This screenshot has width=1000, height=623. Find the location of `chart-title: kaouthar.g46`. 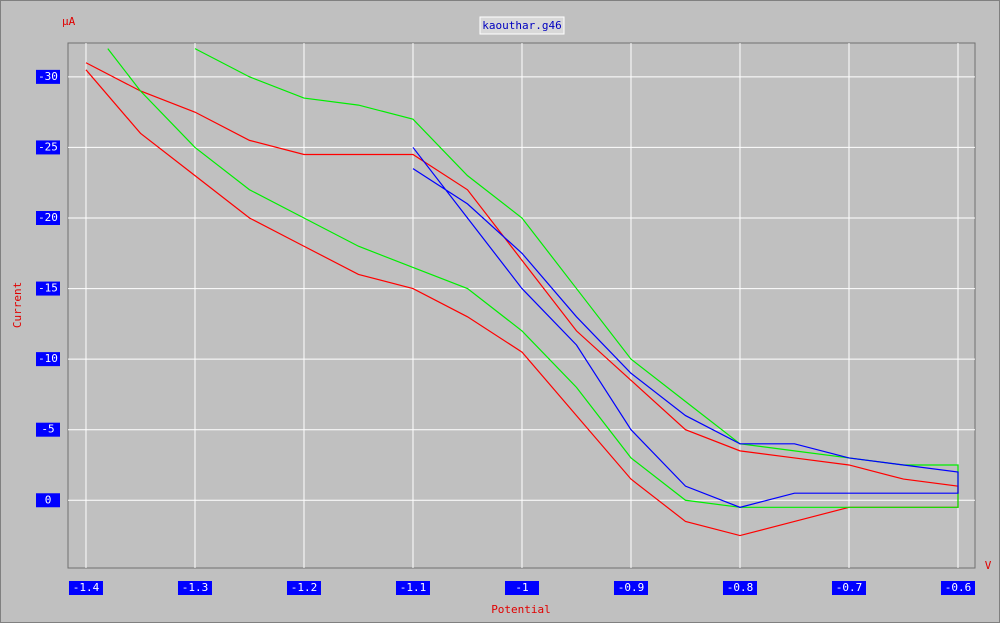

chart-title: kaouthar.g46 is located at coordinates (521, 25).